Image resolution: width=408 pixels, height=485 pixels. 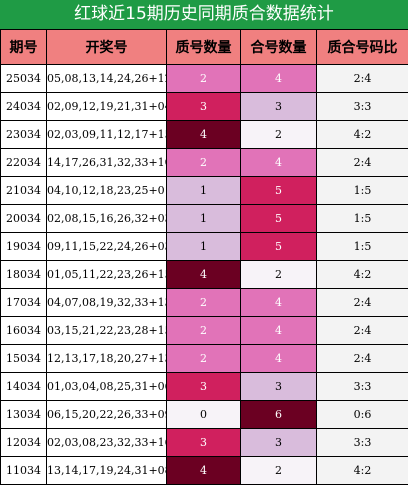 What do you see at coordinates (279, 47) in the screenshot?
I see `header-composite-count: 合号数量` at bounding box center [279, 47].